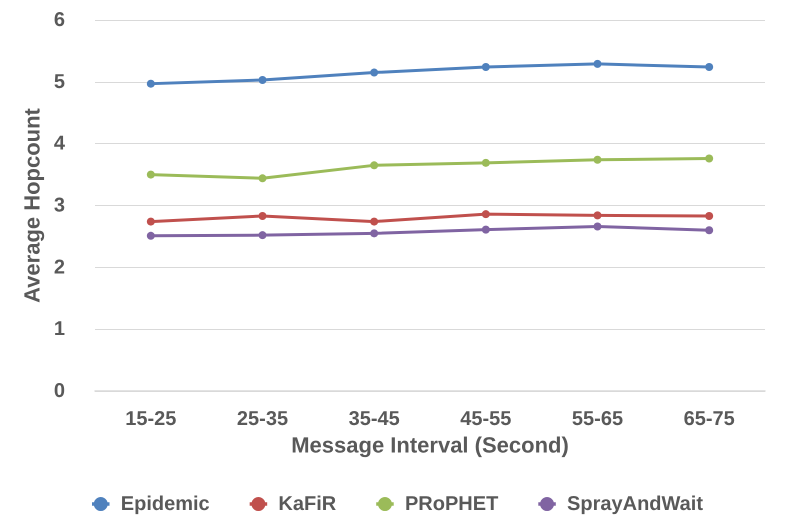  What do you see at coordinates (486, 419) in the screenshot?
I see `x-tick-label: 45-55` at bounding box center [486, 419].